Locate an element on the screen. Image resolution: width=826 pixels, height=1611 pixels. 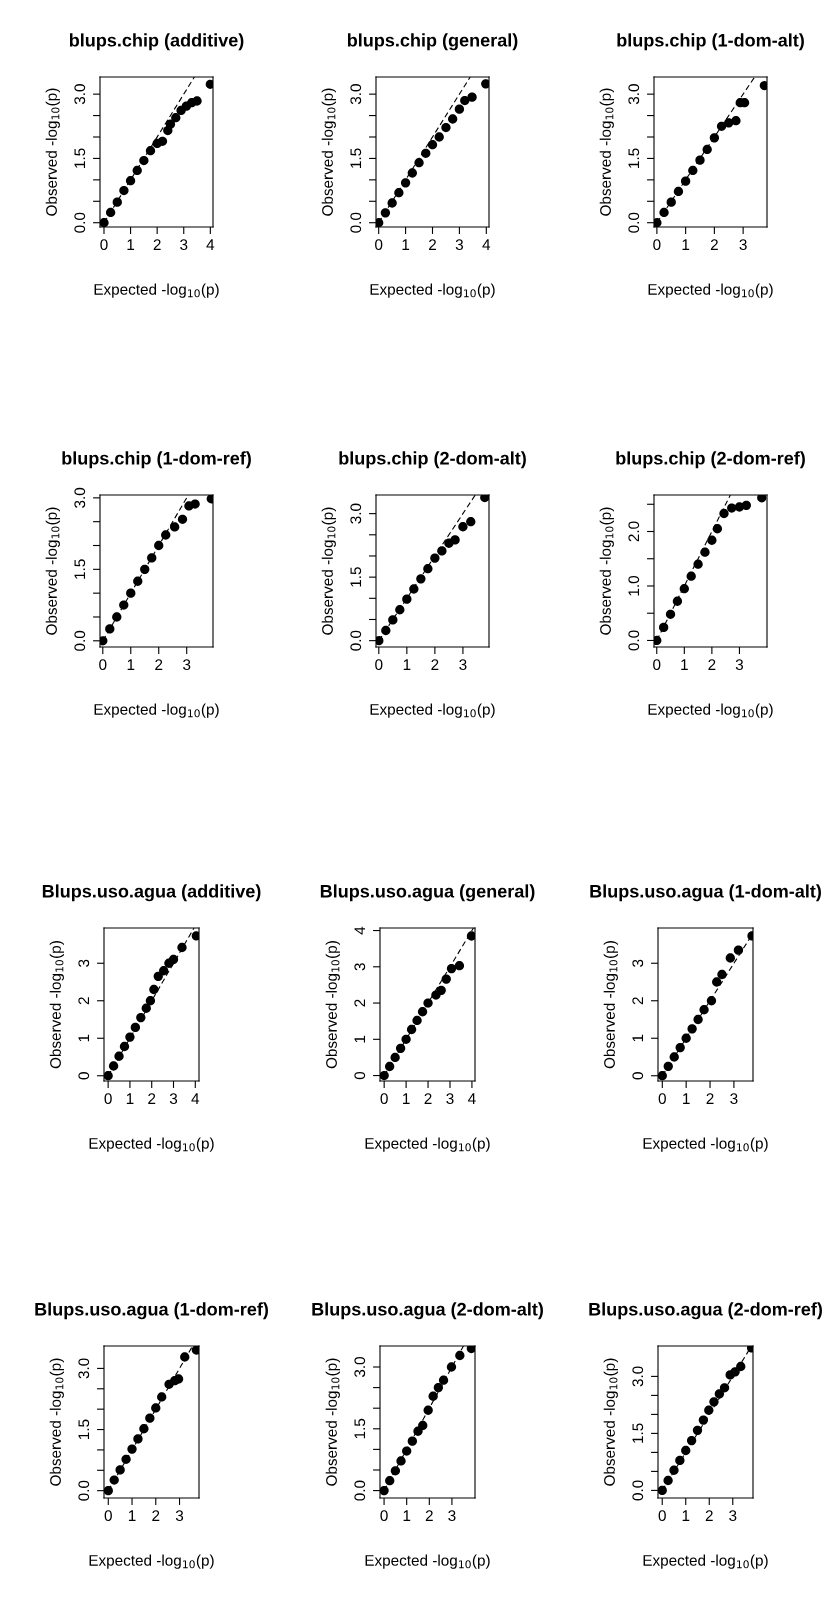
chart-title: blups.chip (general) is located at coordinates (432, 42).